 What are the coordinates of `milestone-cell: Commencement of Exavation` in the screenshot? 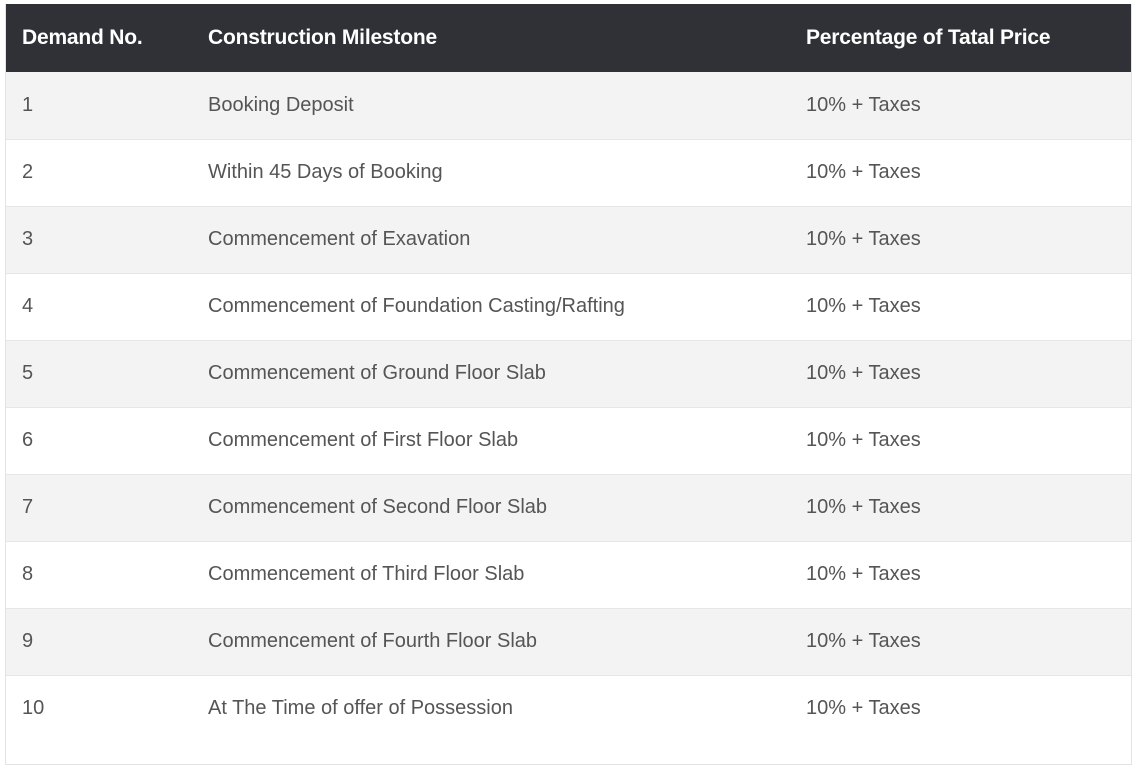 It's located at (339, 239).